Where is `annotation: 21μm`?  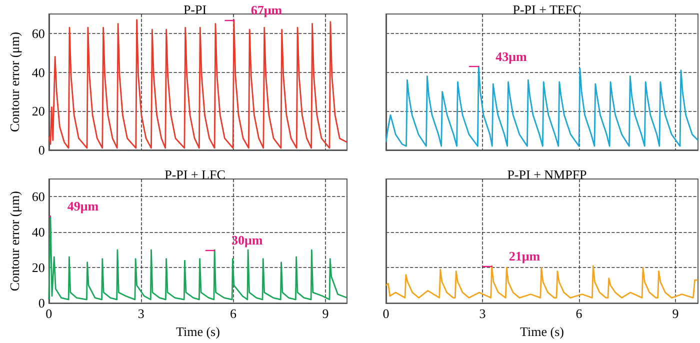
annotation: 21μm is located at coordinates (524, 256).